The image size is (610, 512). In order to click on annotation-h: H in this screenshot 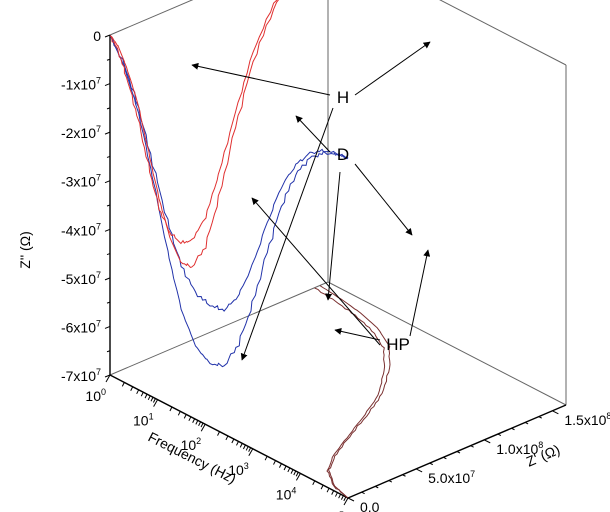, I will do `click(343, 97)`.